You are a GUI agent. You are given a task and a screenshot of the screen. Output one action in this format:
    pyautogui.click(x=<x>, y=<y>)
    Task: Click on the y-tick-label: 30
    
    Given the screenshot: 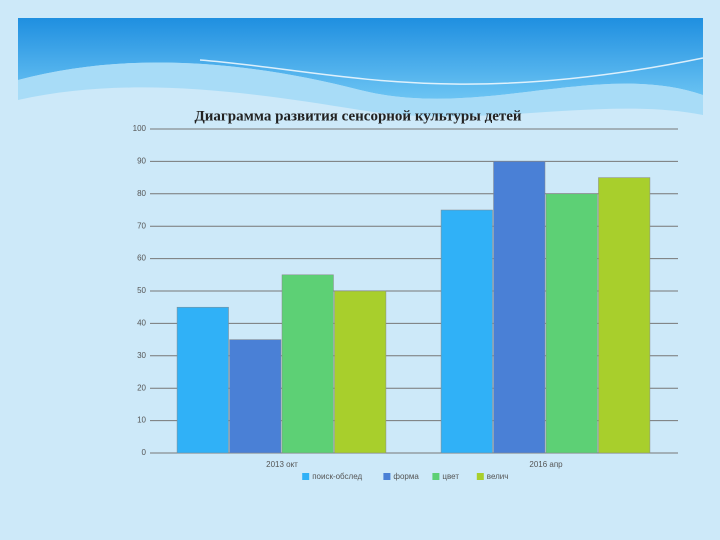 What is the action you would take?
    pyautogui.click(x=141, y=355)
    